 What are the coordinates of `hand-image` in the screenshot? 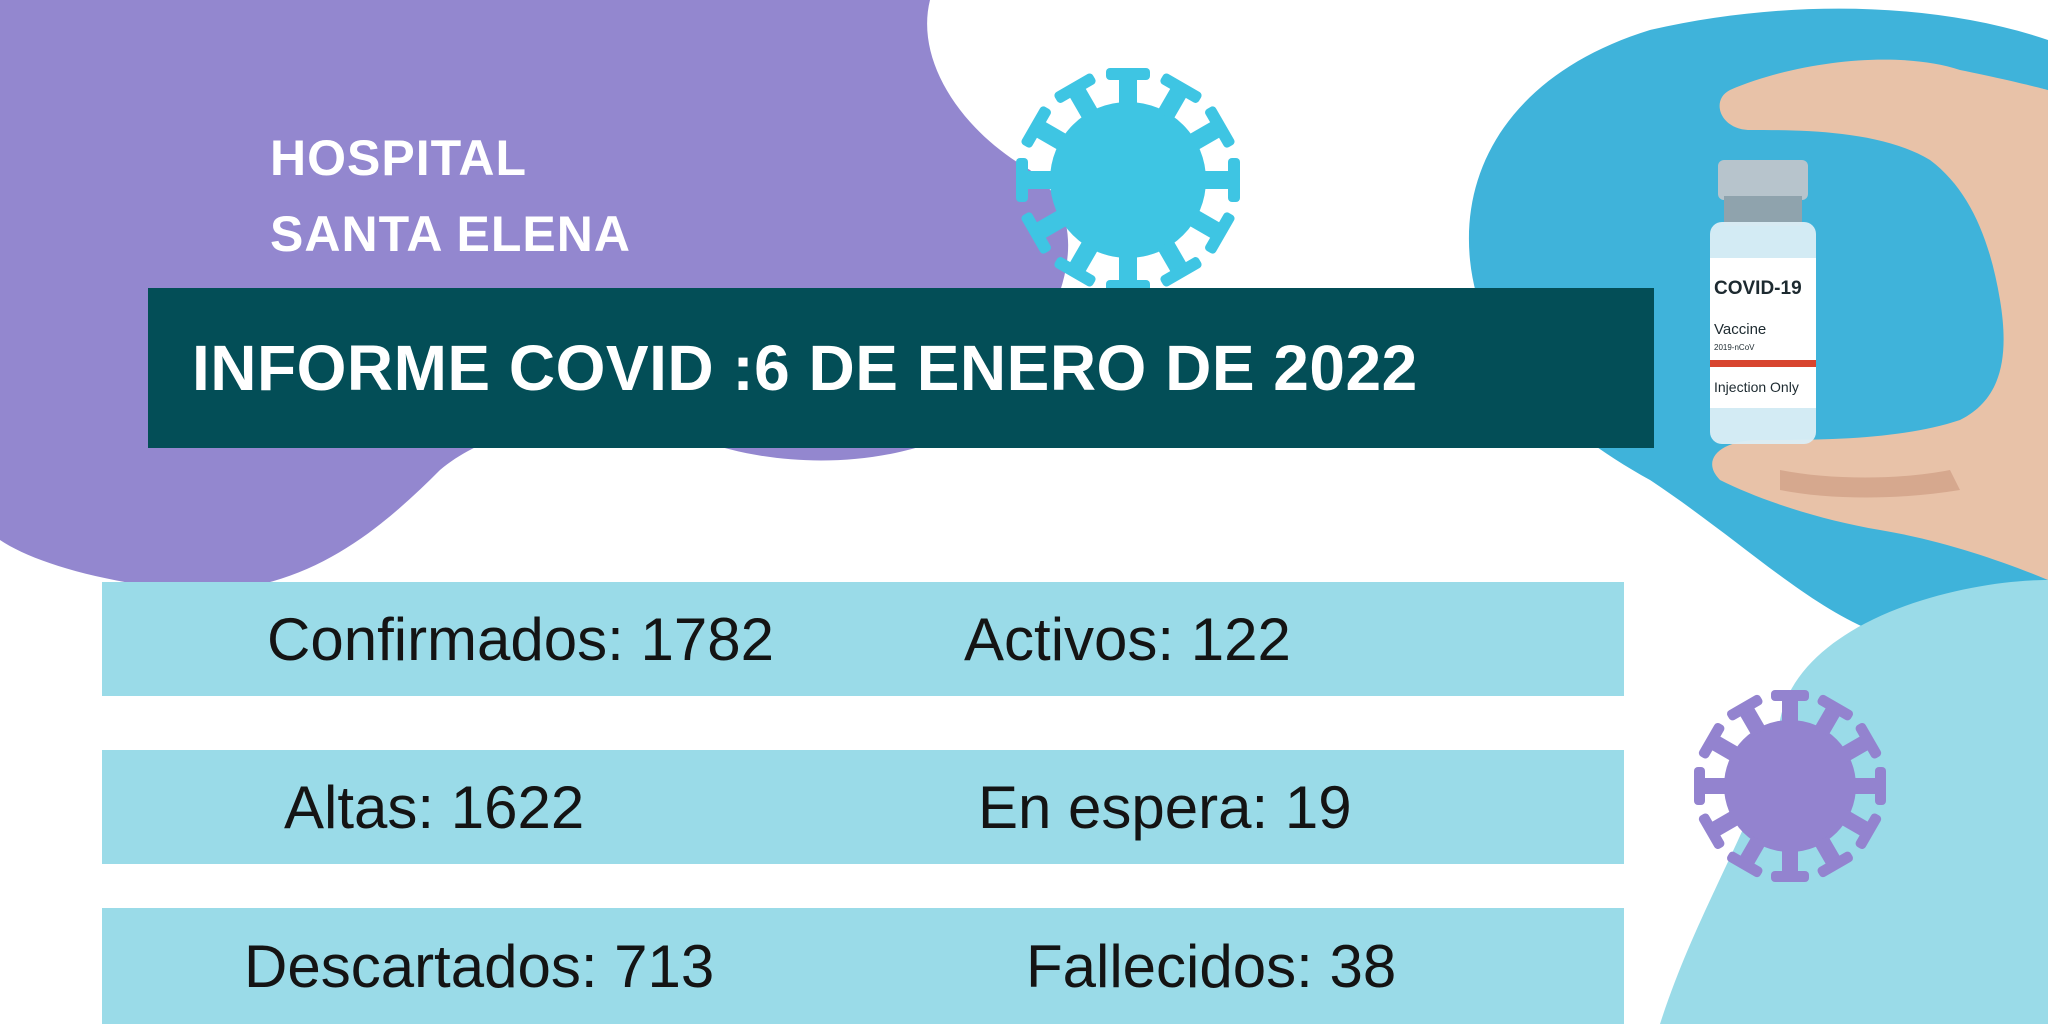 It's located at (1880, 320).